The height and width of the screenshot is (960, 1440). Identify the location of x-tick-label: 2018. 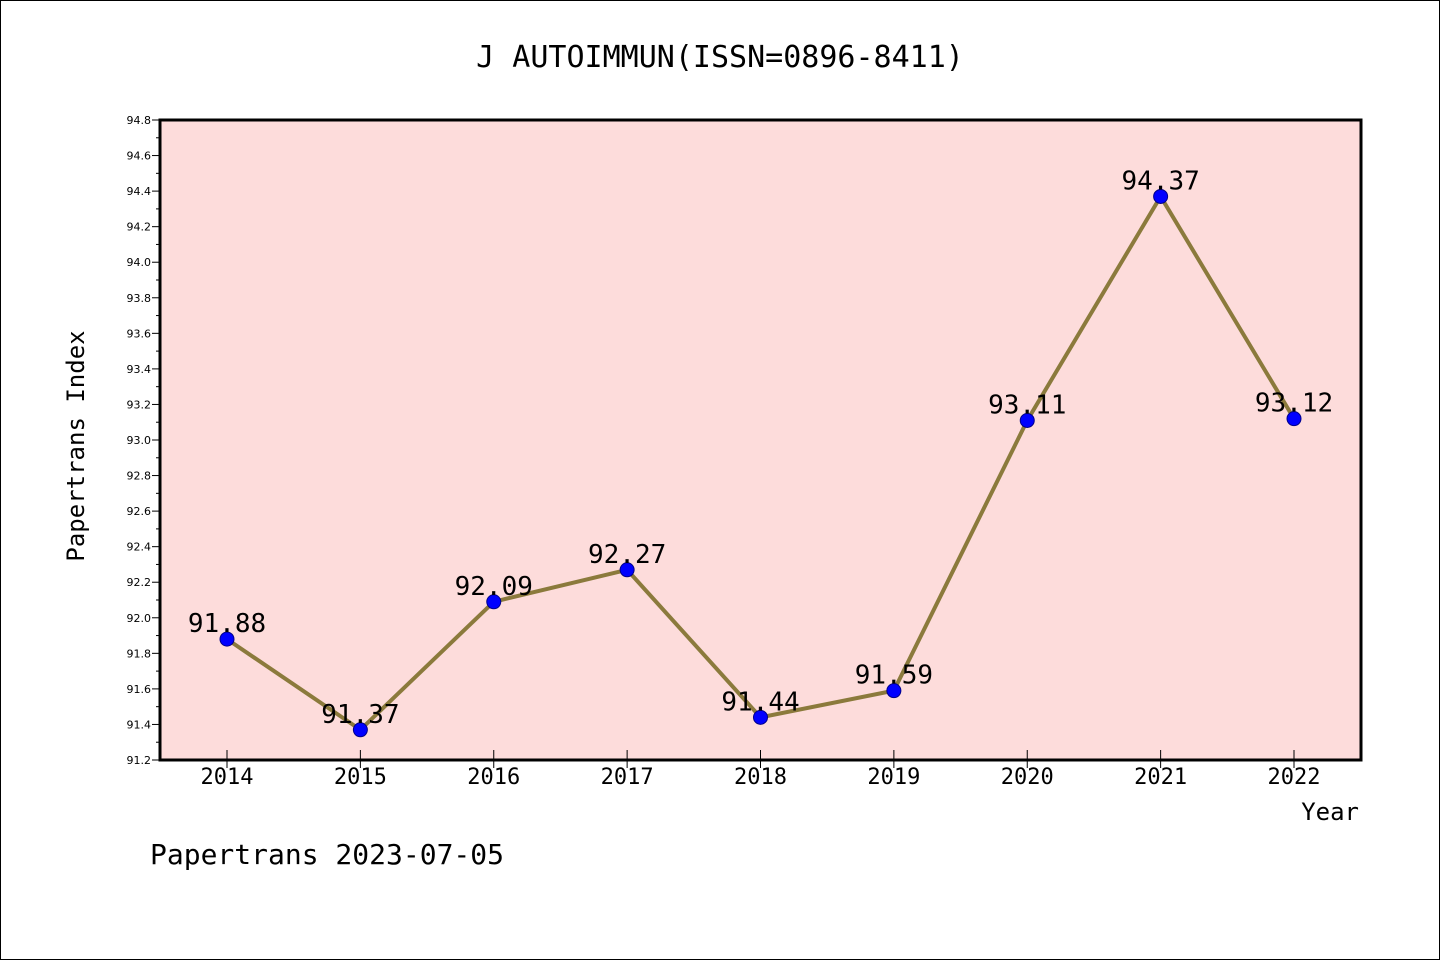
(760, 777).